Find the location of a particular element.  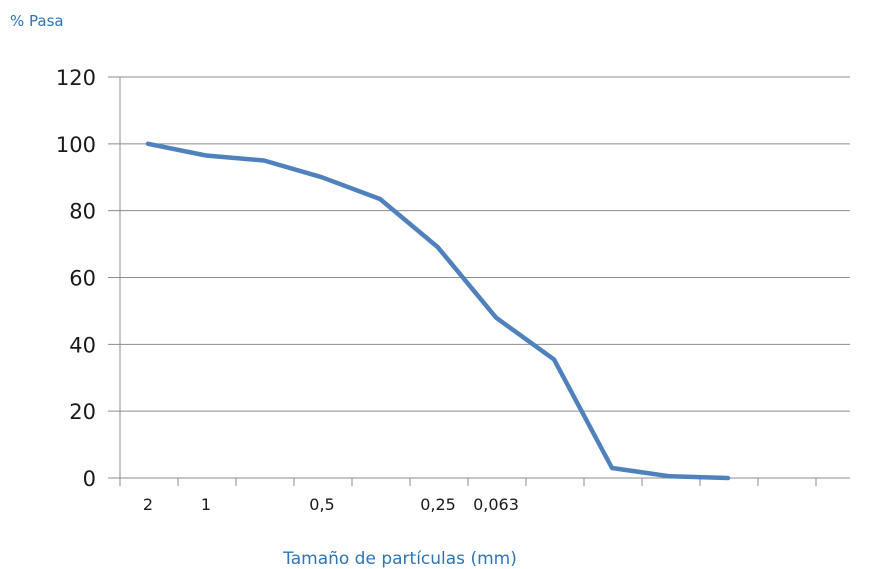

y-tick-label: 40 is located at coordinates (82, 345).